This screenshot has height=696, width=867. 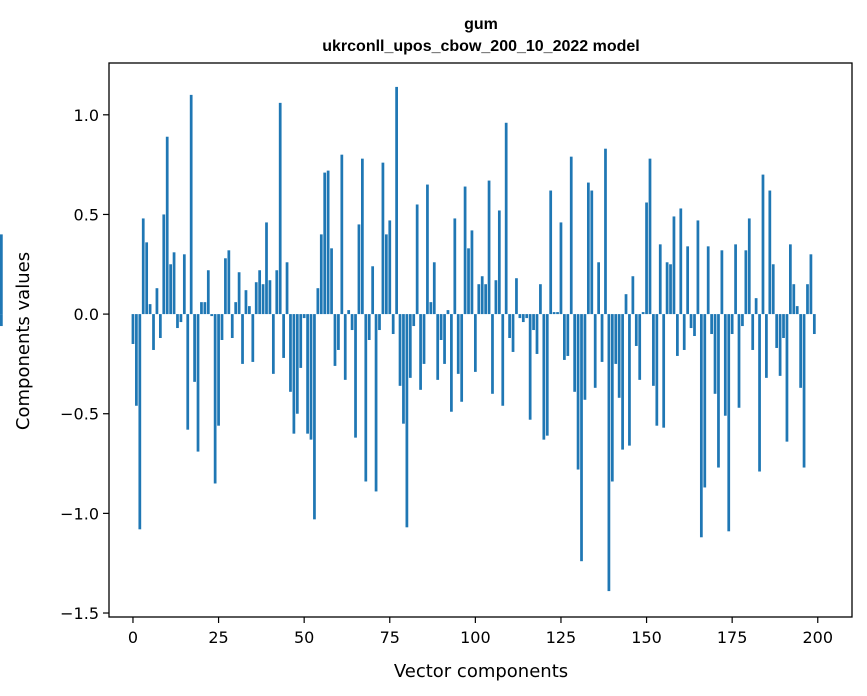 I want to click on x-tick-label: 200, so click(x=817, y=637).